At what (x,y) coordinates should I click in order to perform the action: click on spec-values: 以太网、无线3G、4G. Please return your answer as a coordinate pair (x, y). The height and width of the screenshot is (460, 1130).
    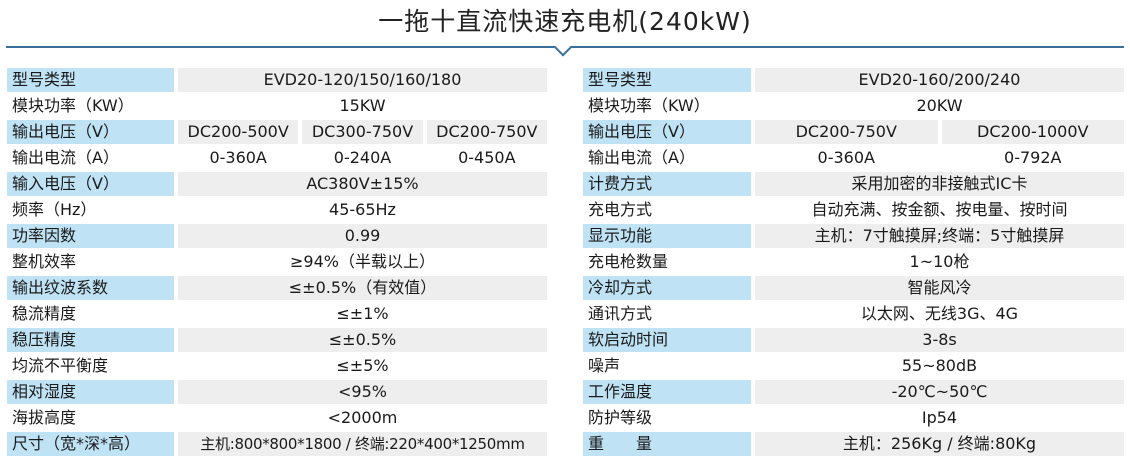
    Looking at the image, I should click on (939, 314).